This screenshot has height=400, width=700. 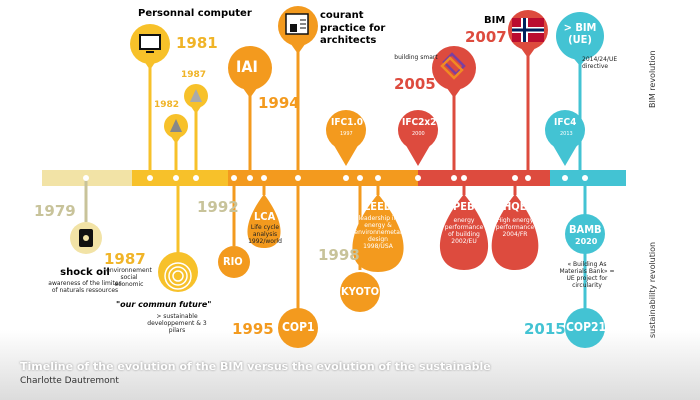 I want to click on marker-kyoto, so click(x=360, y=292).